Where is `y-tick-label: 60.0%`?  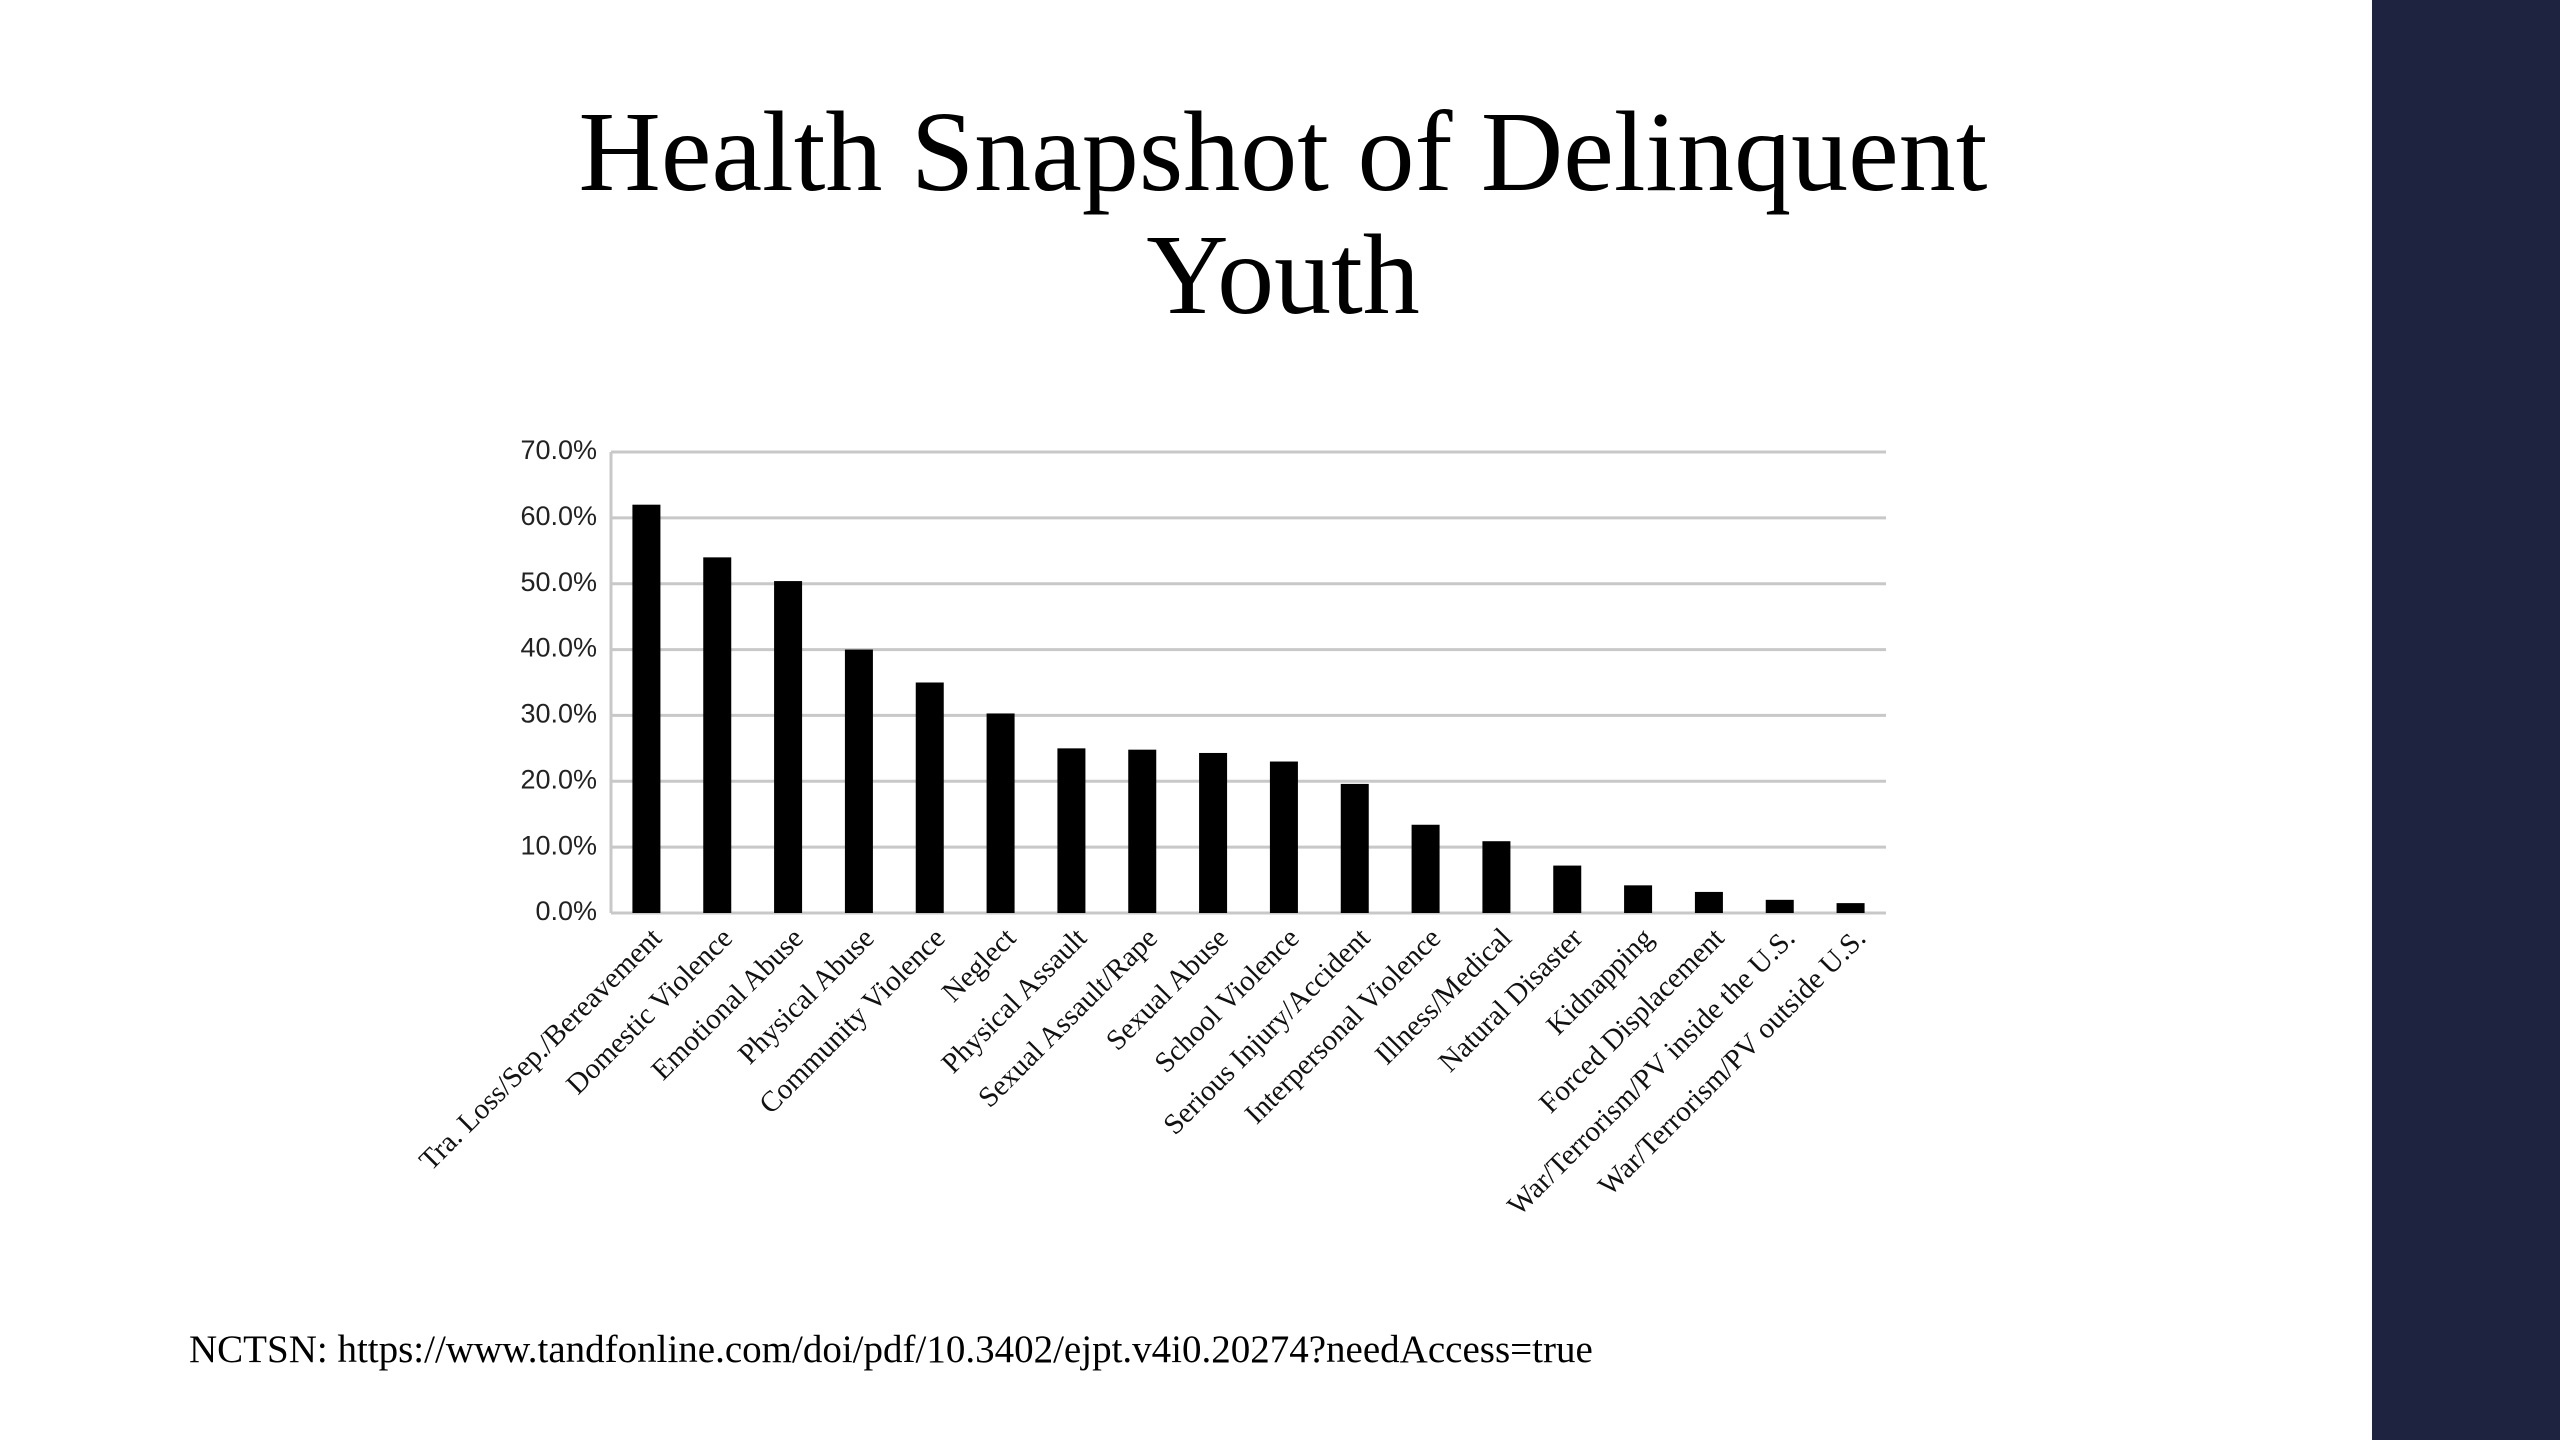 y-tick-label: 60.0% is located at coordinates (558, 516).